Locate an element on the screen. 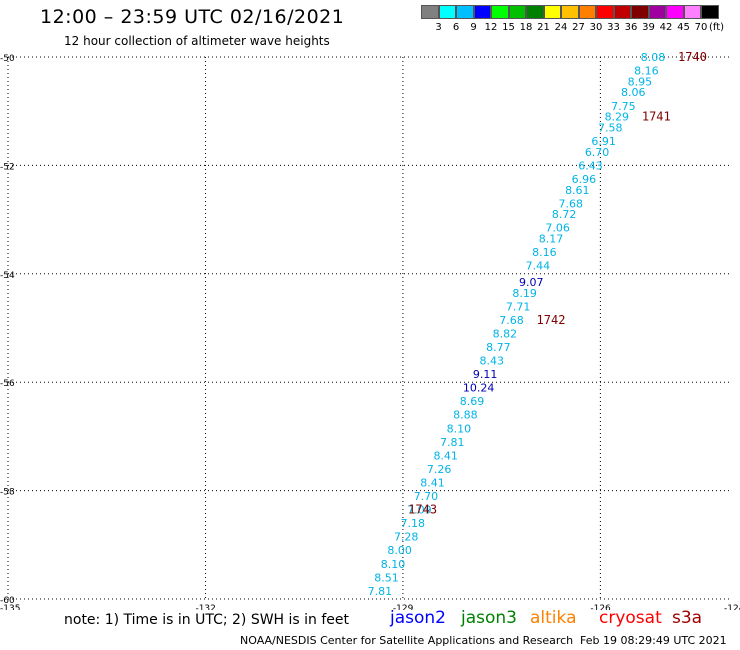  swh-data-label: 6.70 is located at coordinates (597, 152).